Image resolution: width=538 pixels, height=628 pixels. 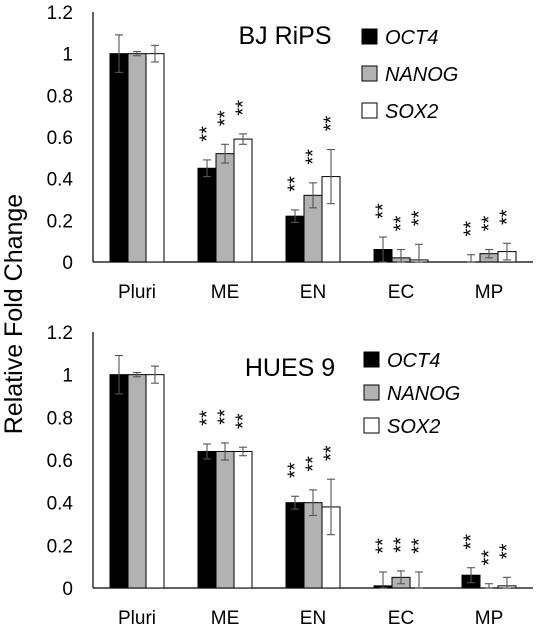 What do you see at coordinates (60, 96) in the screenshot?
I see `y-tick-label: 0.8` at bounding box center [60, 96].